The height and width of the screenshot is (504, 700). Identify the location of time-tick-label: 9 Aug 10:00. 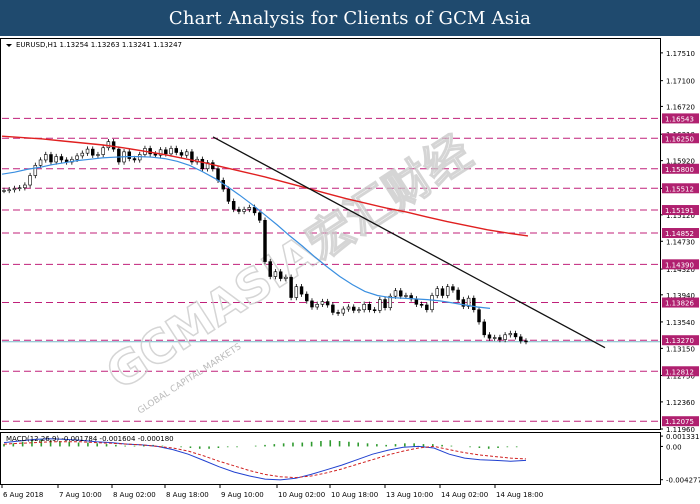
(242, 495).